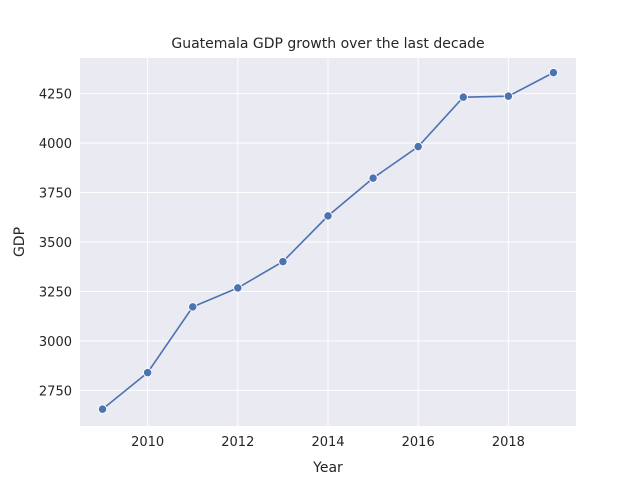 The height and width of the screenshot is (480, 640). Describe the element at coordinates (55, 144) in the screenshot. I see `y-tick-label: 4000` at that location.